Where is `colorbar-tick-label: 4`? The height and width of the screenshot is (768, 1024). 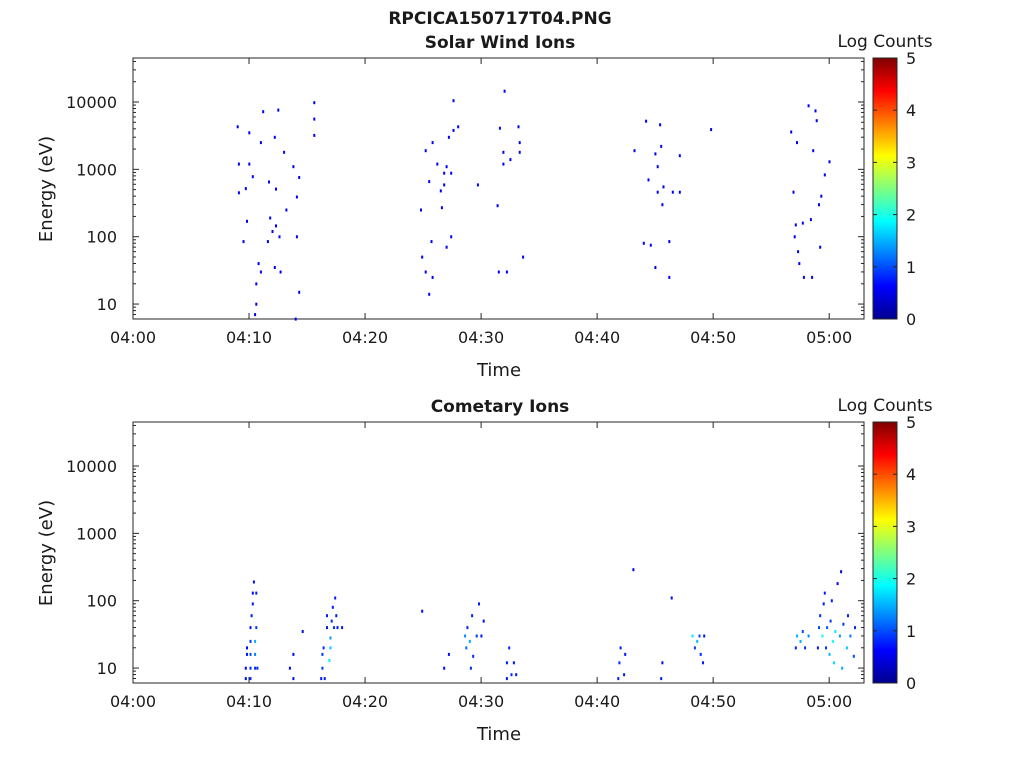 colorbar-tick-label: 4 is located at coordinates (911, 474).